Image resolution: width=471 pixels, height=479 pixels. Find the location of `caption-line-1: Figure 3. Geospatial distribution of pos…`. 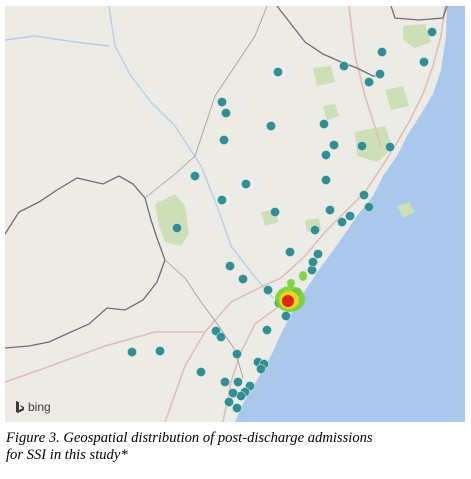

caption-line-1: Figure 3. Geospatial distribution of pos… is located at coordinates (189, 438).